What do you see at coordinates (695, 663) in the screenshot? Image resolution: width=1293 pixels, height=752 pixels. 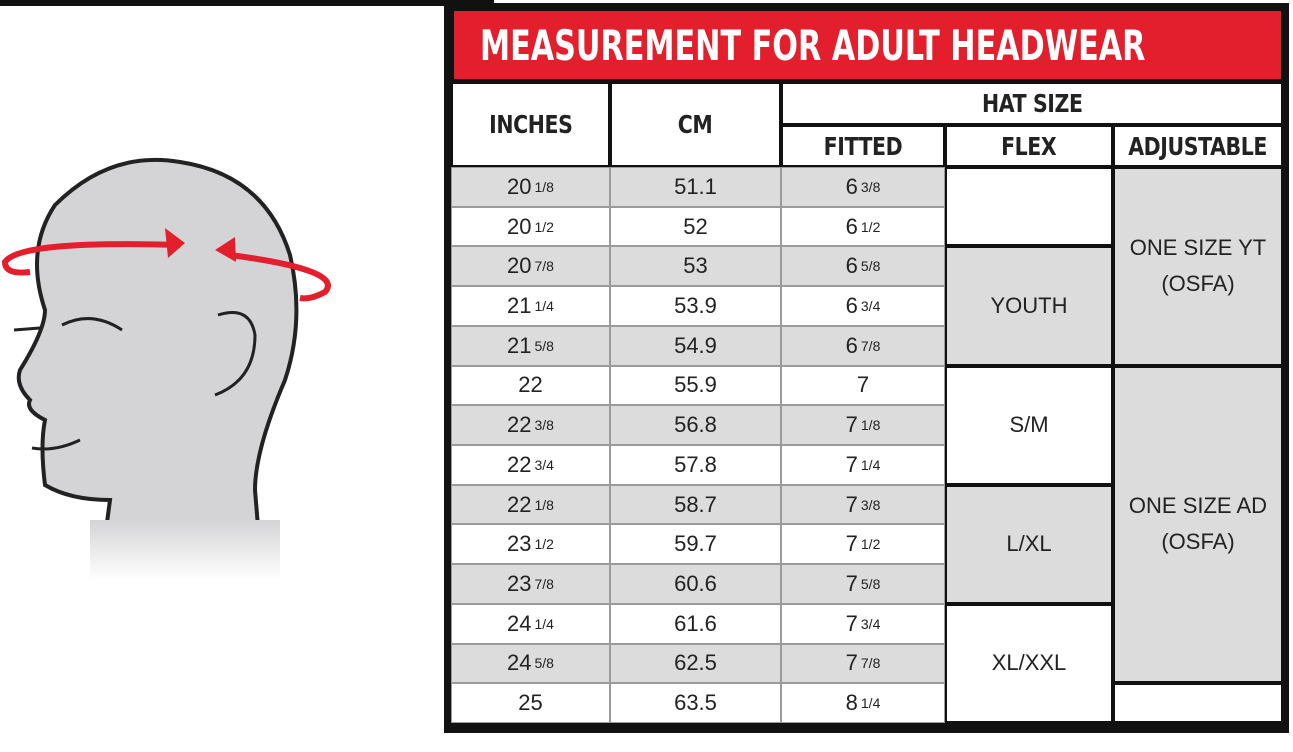 I see `value: 62.5` at bounding box center [695, 663].